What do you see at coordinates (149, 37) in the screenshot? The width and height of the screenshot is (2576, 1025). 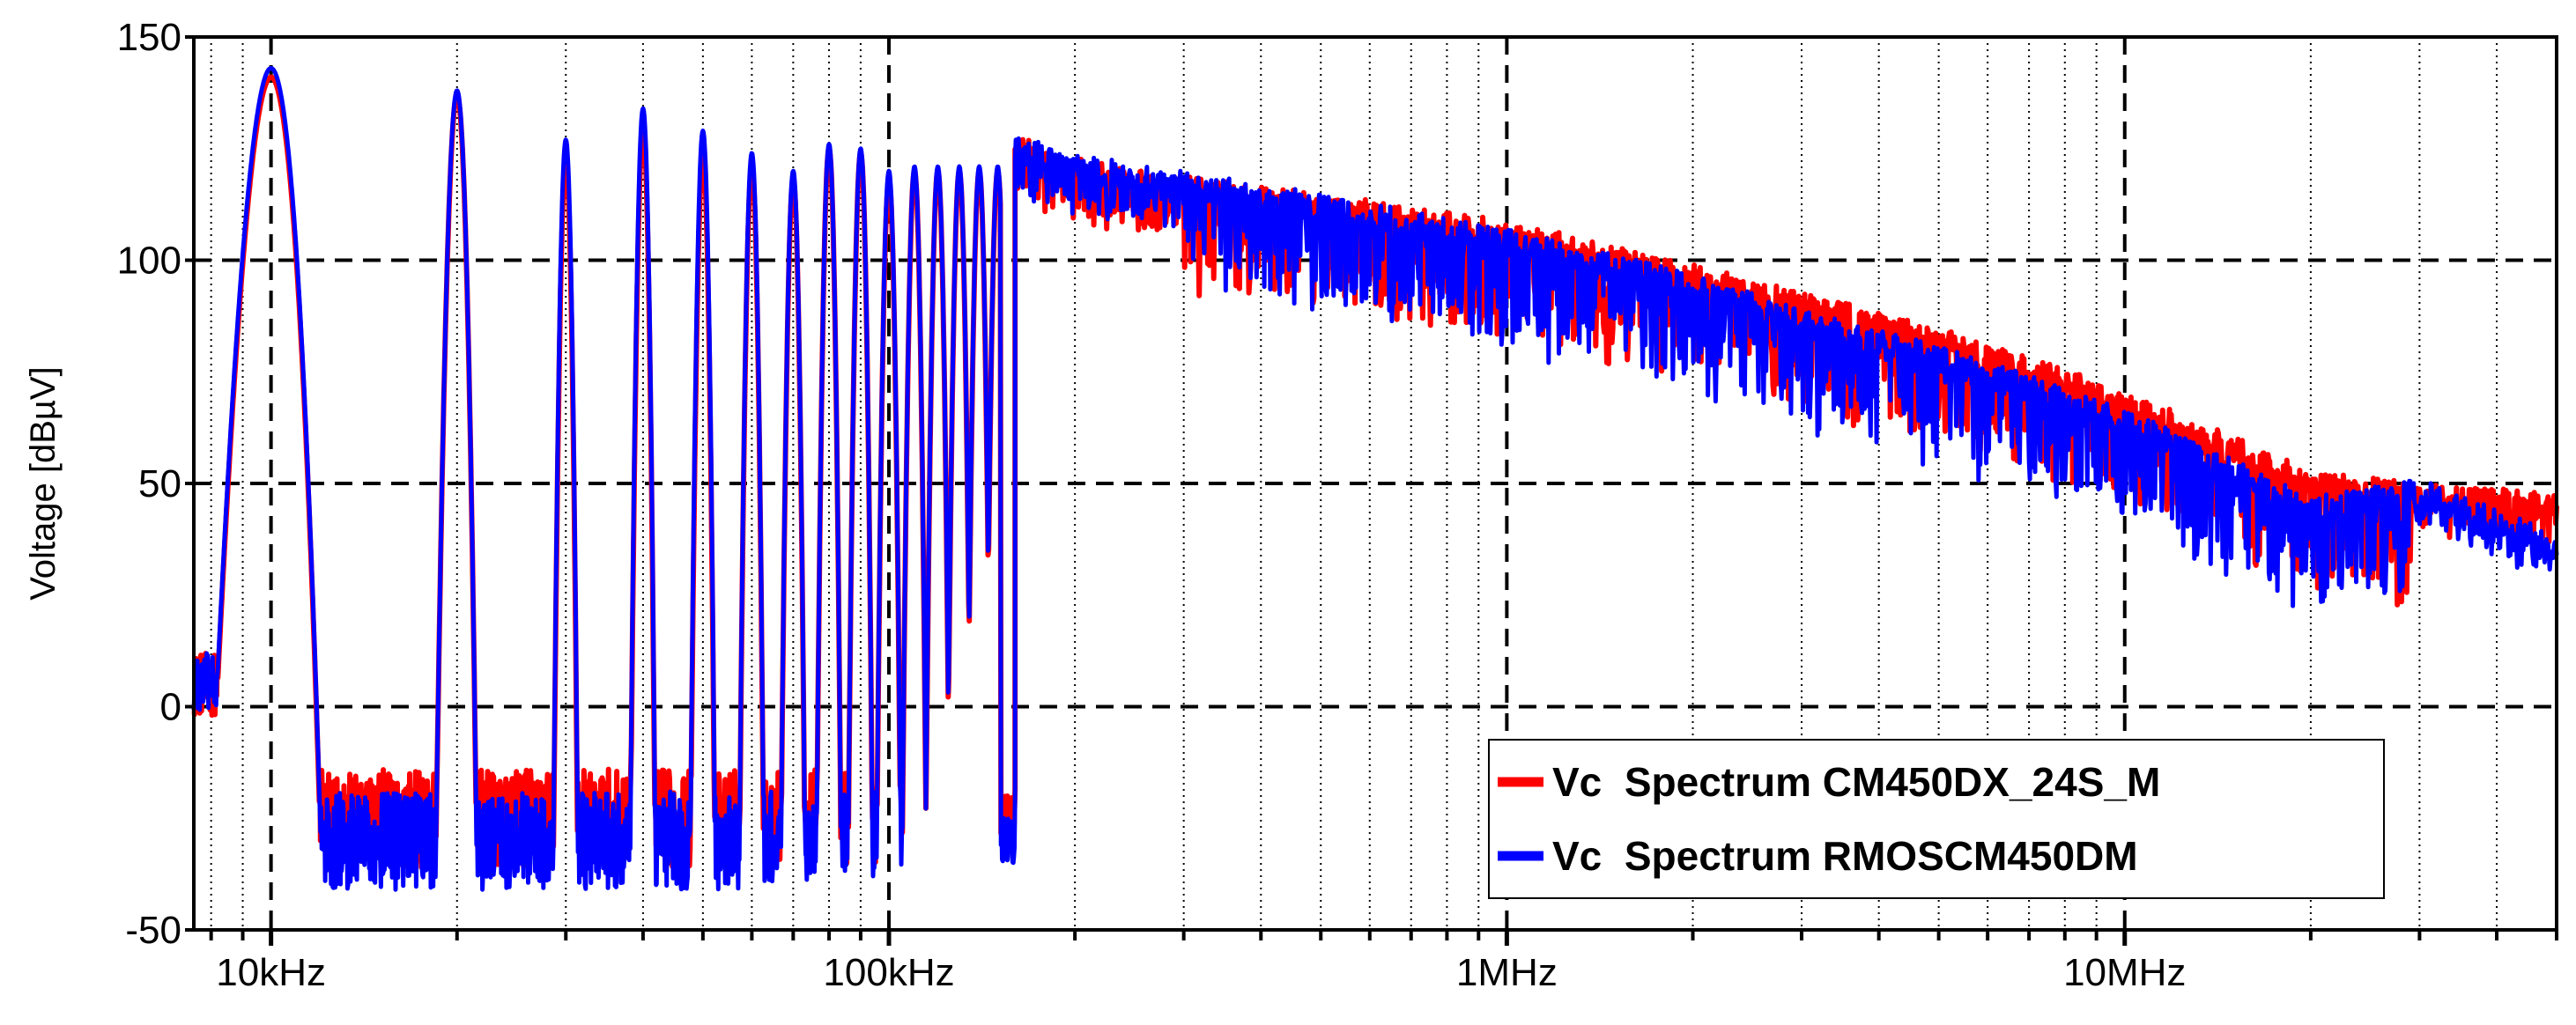 I see `y-tick-label: 150` at bounding box center [149, 37].